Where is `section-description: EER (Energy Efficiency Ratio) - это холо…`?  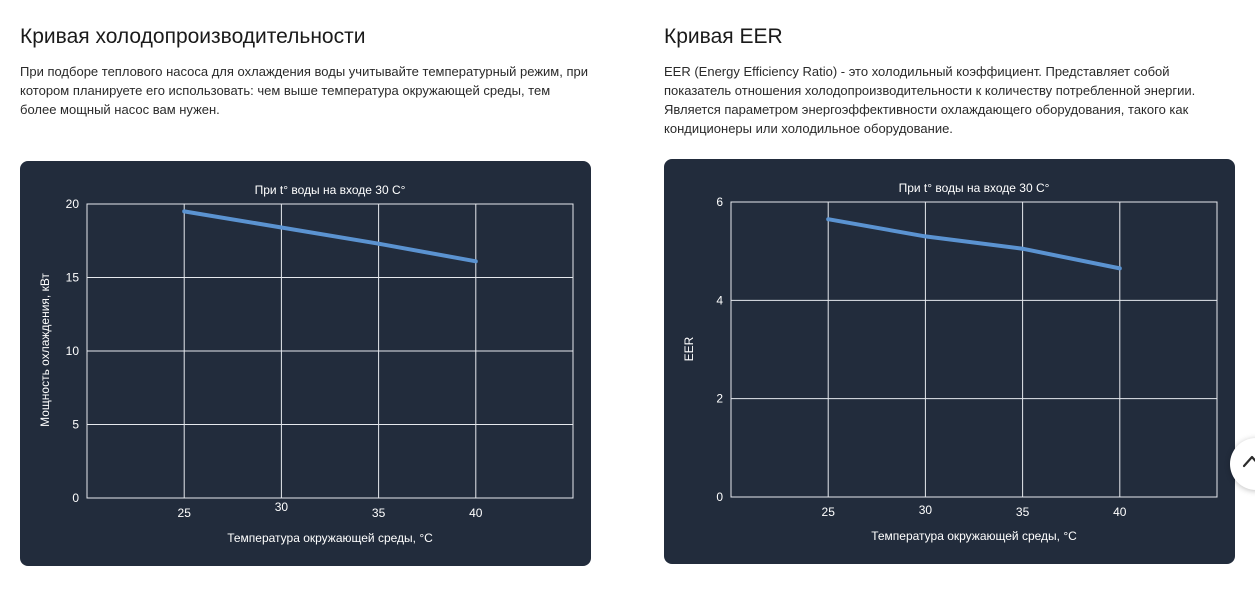
section-description: EER (Energy Efficiency Ratio) - это холо… is located at coordinates (930, 100).